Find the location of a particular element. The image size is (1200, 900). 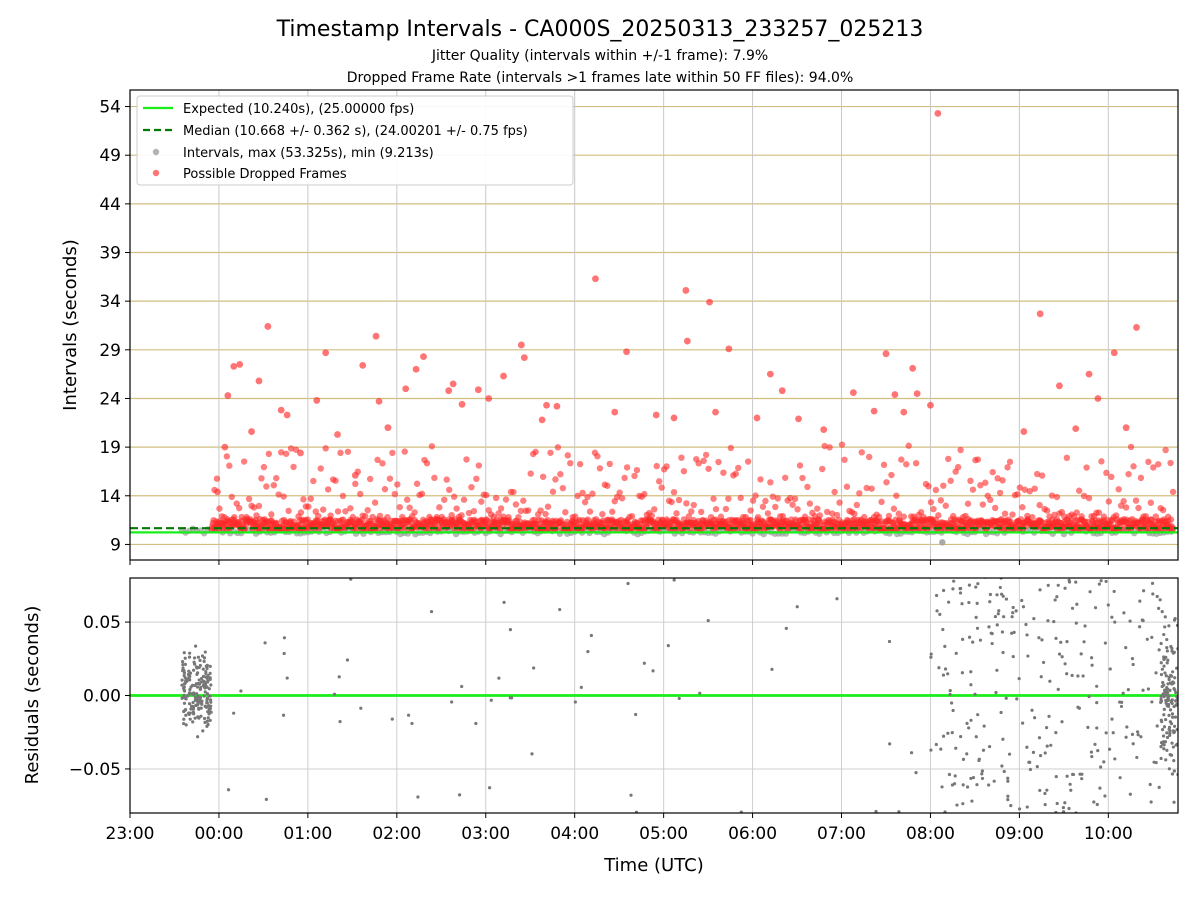

x-tick-label: 03:00 is located at coordinates (485, 834).